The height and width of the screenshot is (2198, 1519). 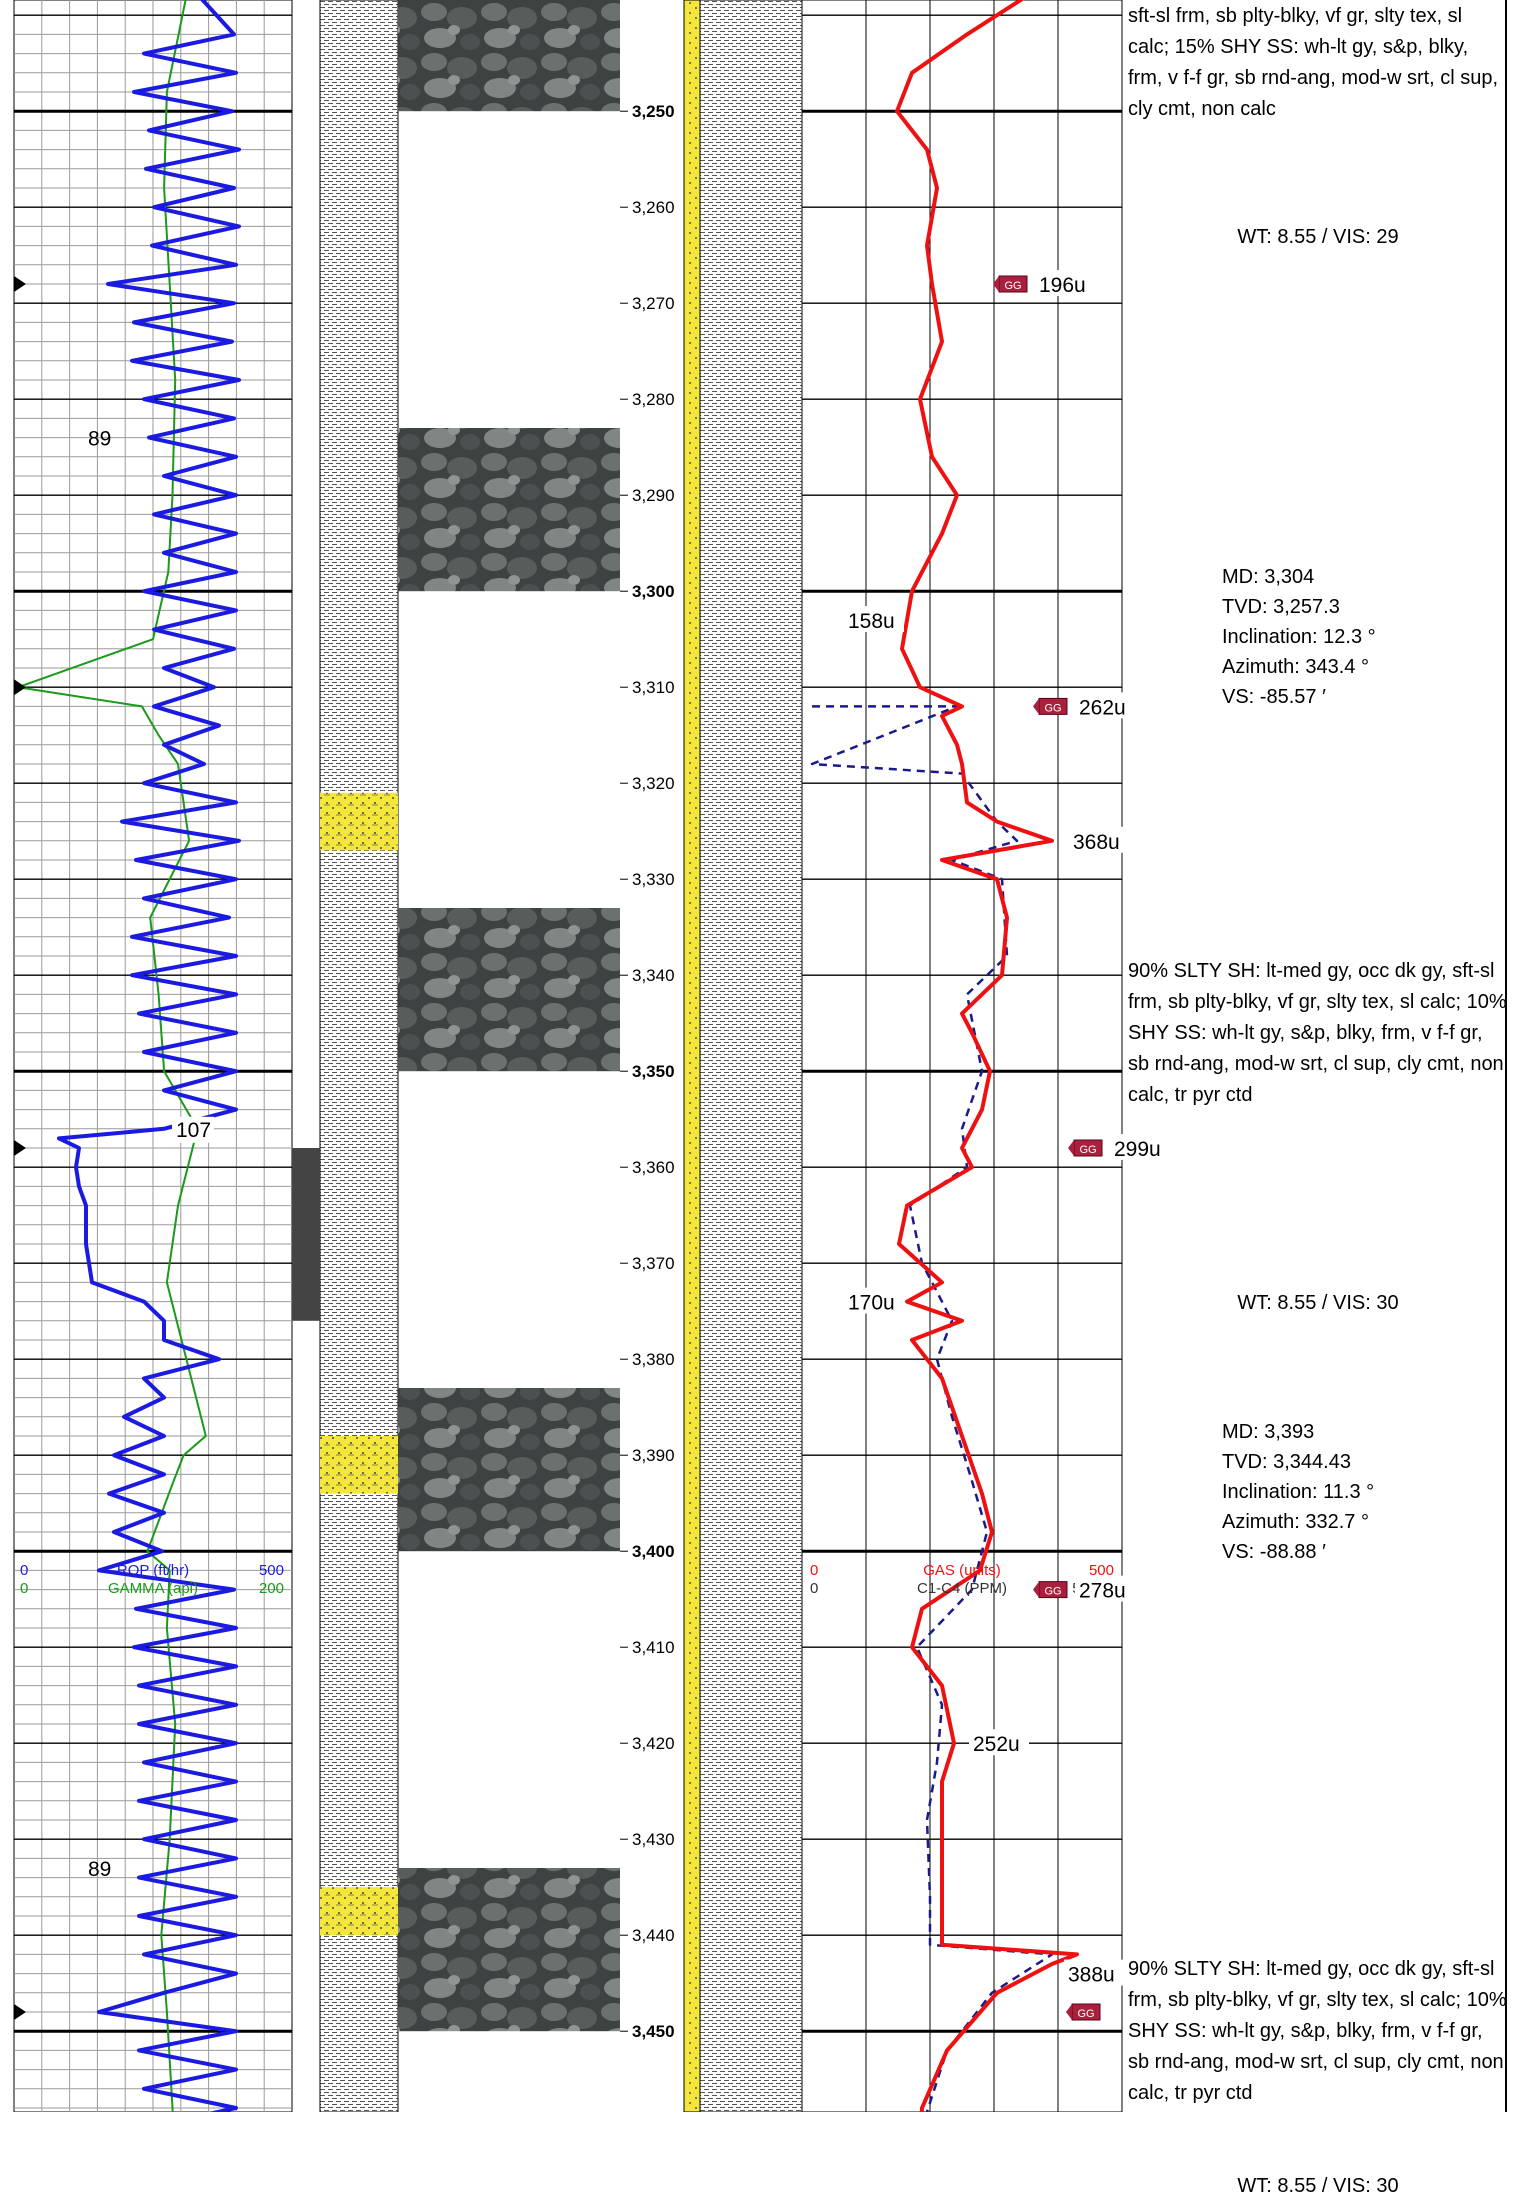 What do you see at coordinates (24, 1588) in the screenshot?
I see `gamma-scale-min: 0` at bounding box center [24, 1588].